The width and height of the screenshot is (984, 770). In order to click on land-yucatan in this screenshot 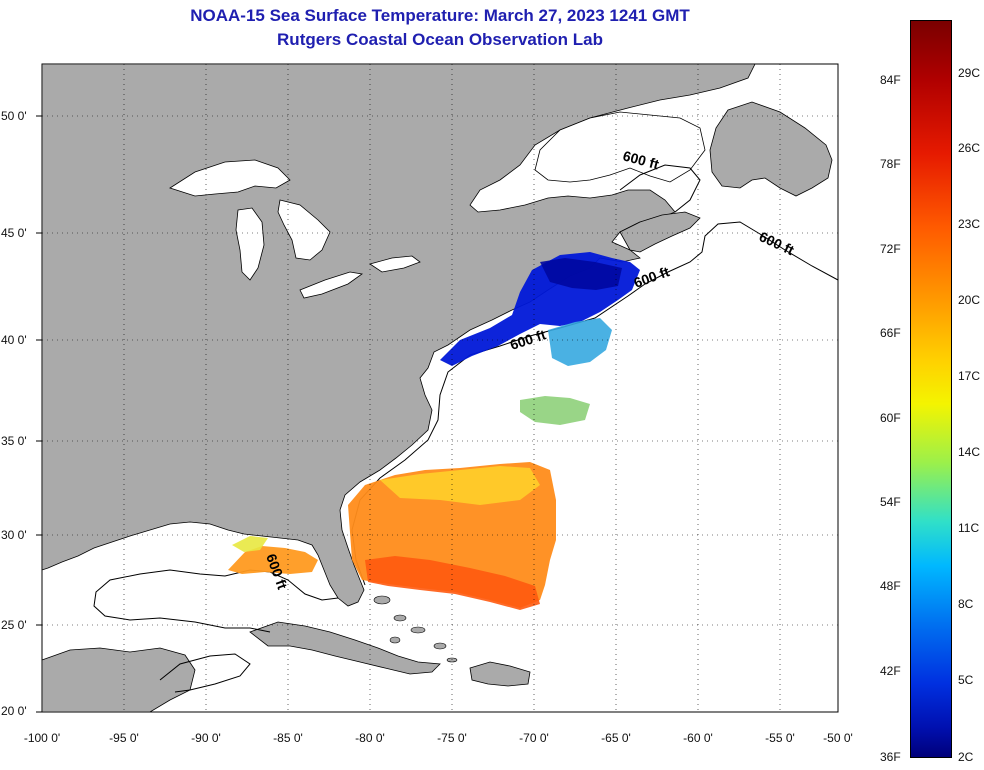, I will do `click(118, 680)`.